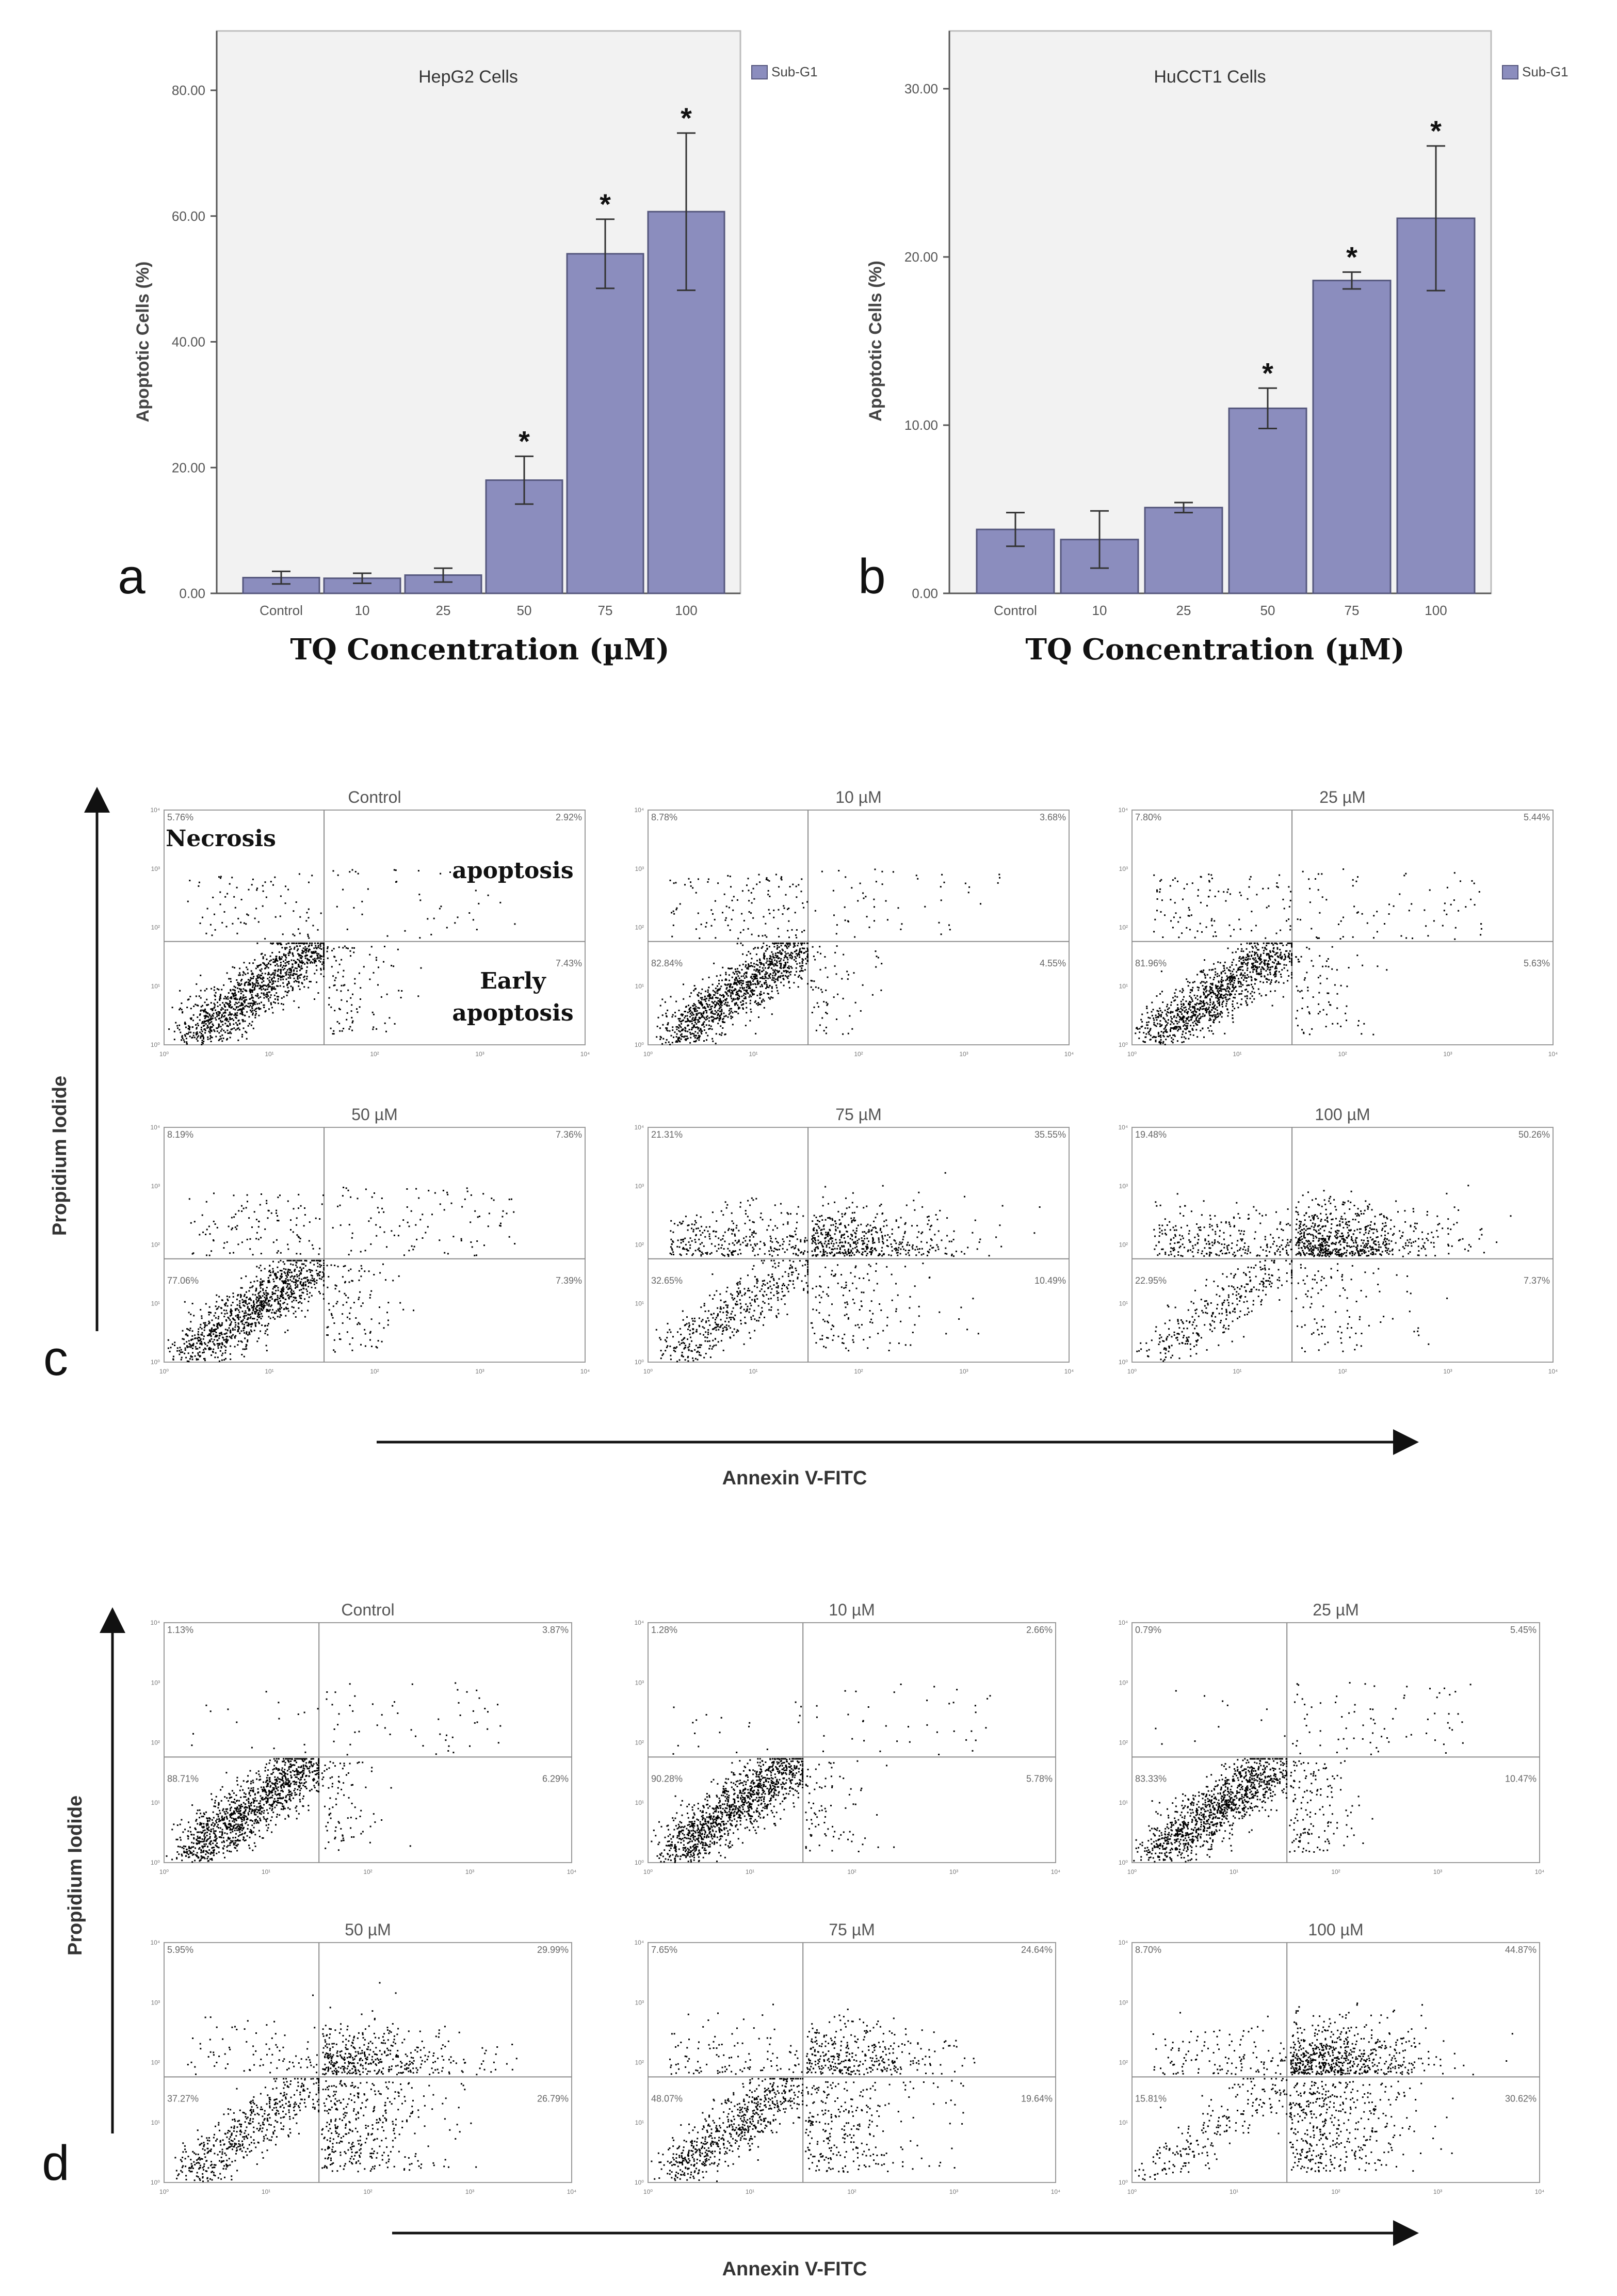 The image size is (1617, 2296). Describe the element at coordinates (513, 981) in the screenshot. I see `early-apoptosis-label-1: Early` at that location.